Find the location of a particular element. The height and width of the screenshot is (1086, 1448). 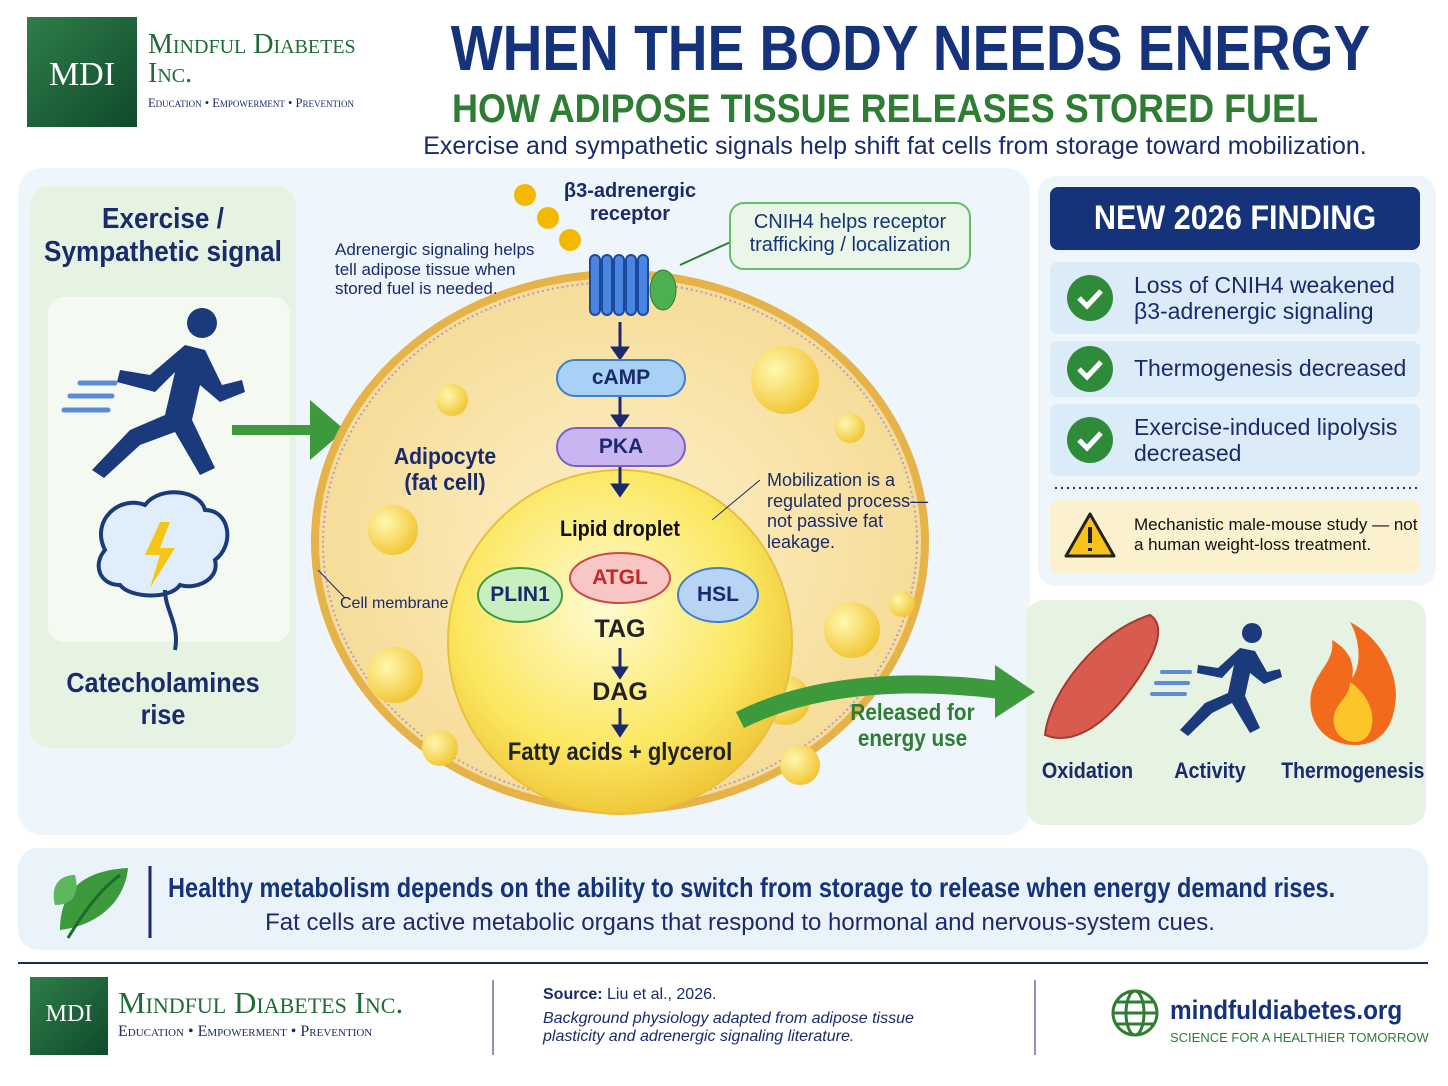

protein-label: HSL is located at coordinates (718, 594).